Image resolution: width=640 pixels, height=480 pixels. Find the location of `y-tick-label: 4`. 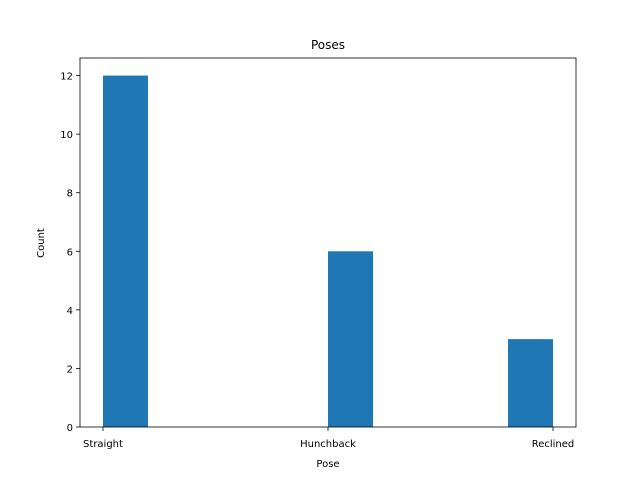

y-tick-label: 4 is located at coordinates (70, 311).